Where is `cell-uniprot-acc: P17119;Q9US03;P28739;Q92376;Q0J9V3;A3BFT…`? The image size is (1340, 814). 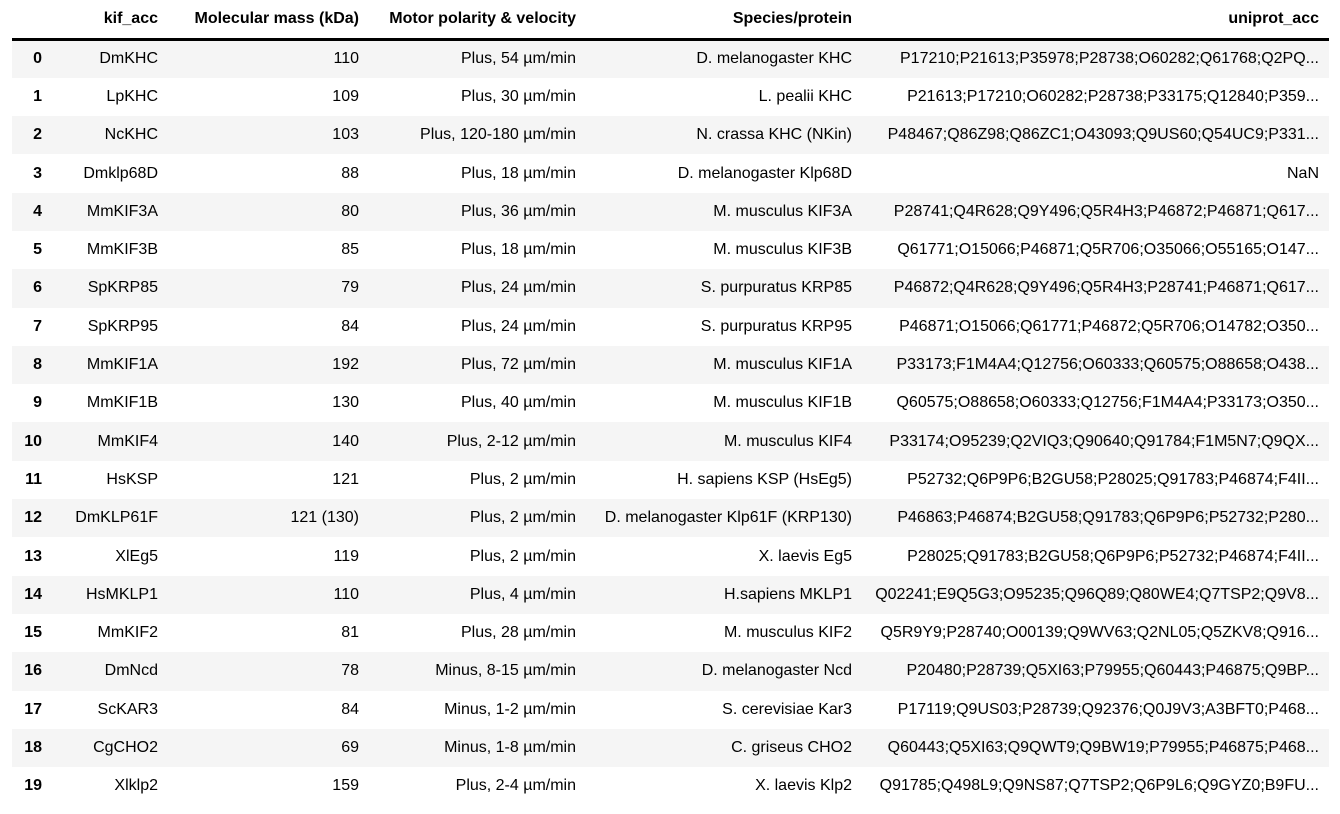 cell-uniprot-acc: P17119;Q9US03;P28739;Q92376;Q0J9V3;A3BFT… is located at coordinates (1108, 709).